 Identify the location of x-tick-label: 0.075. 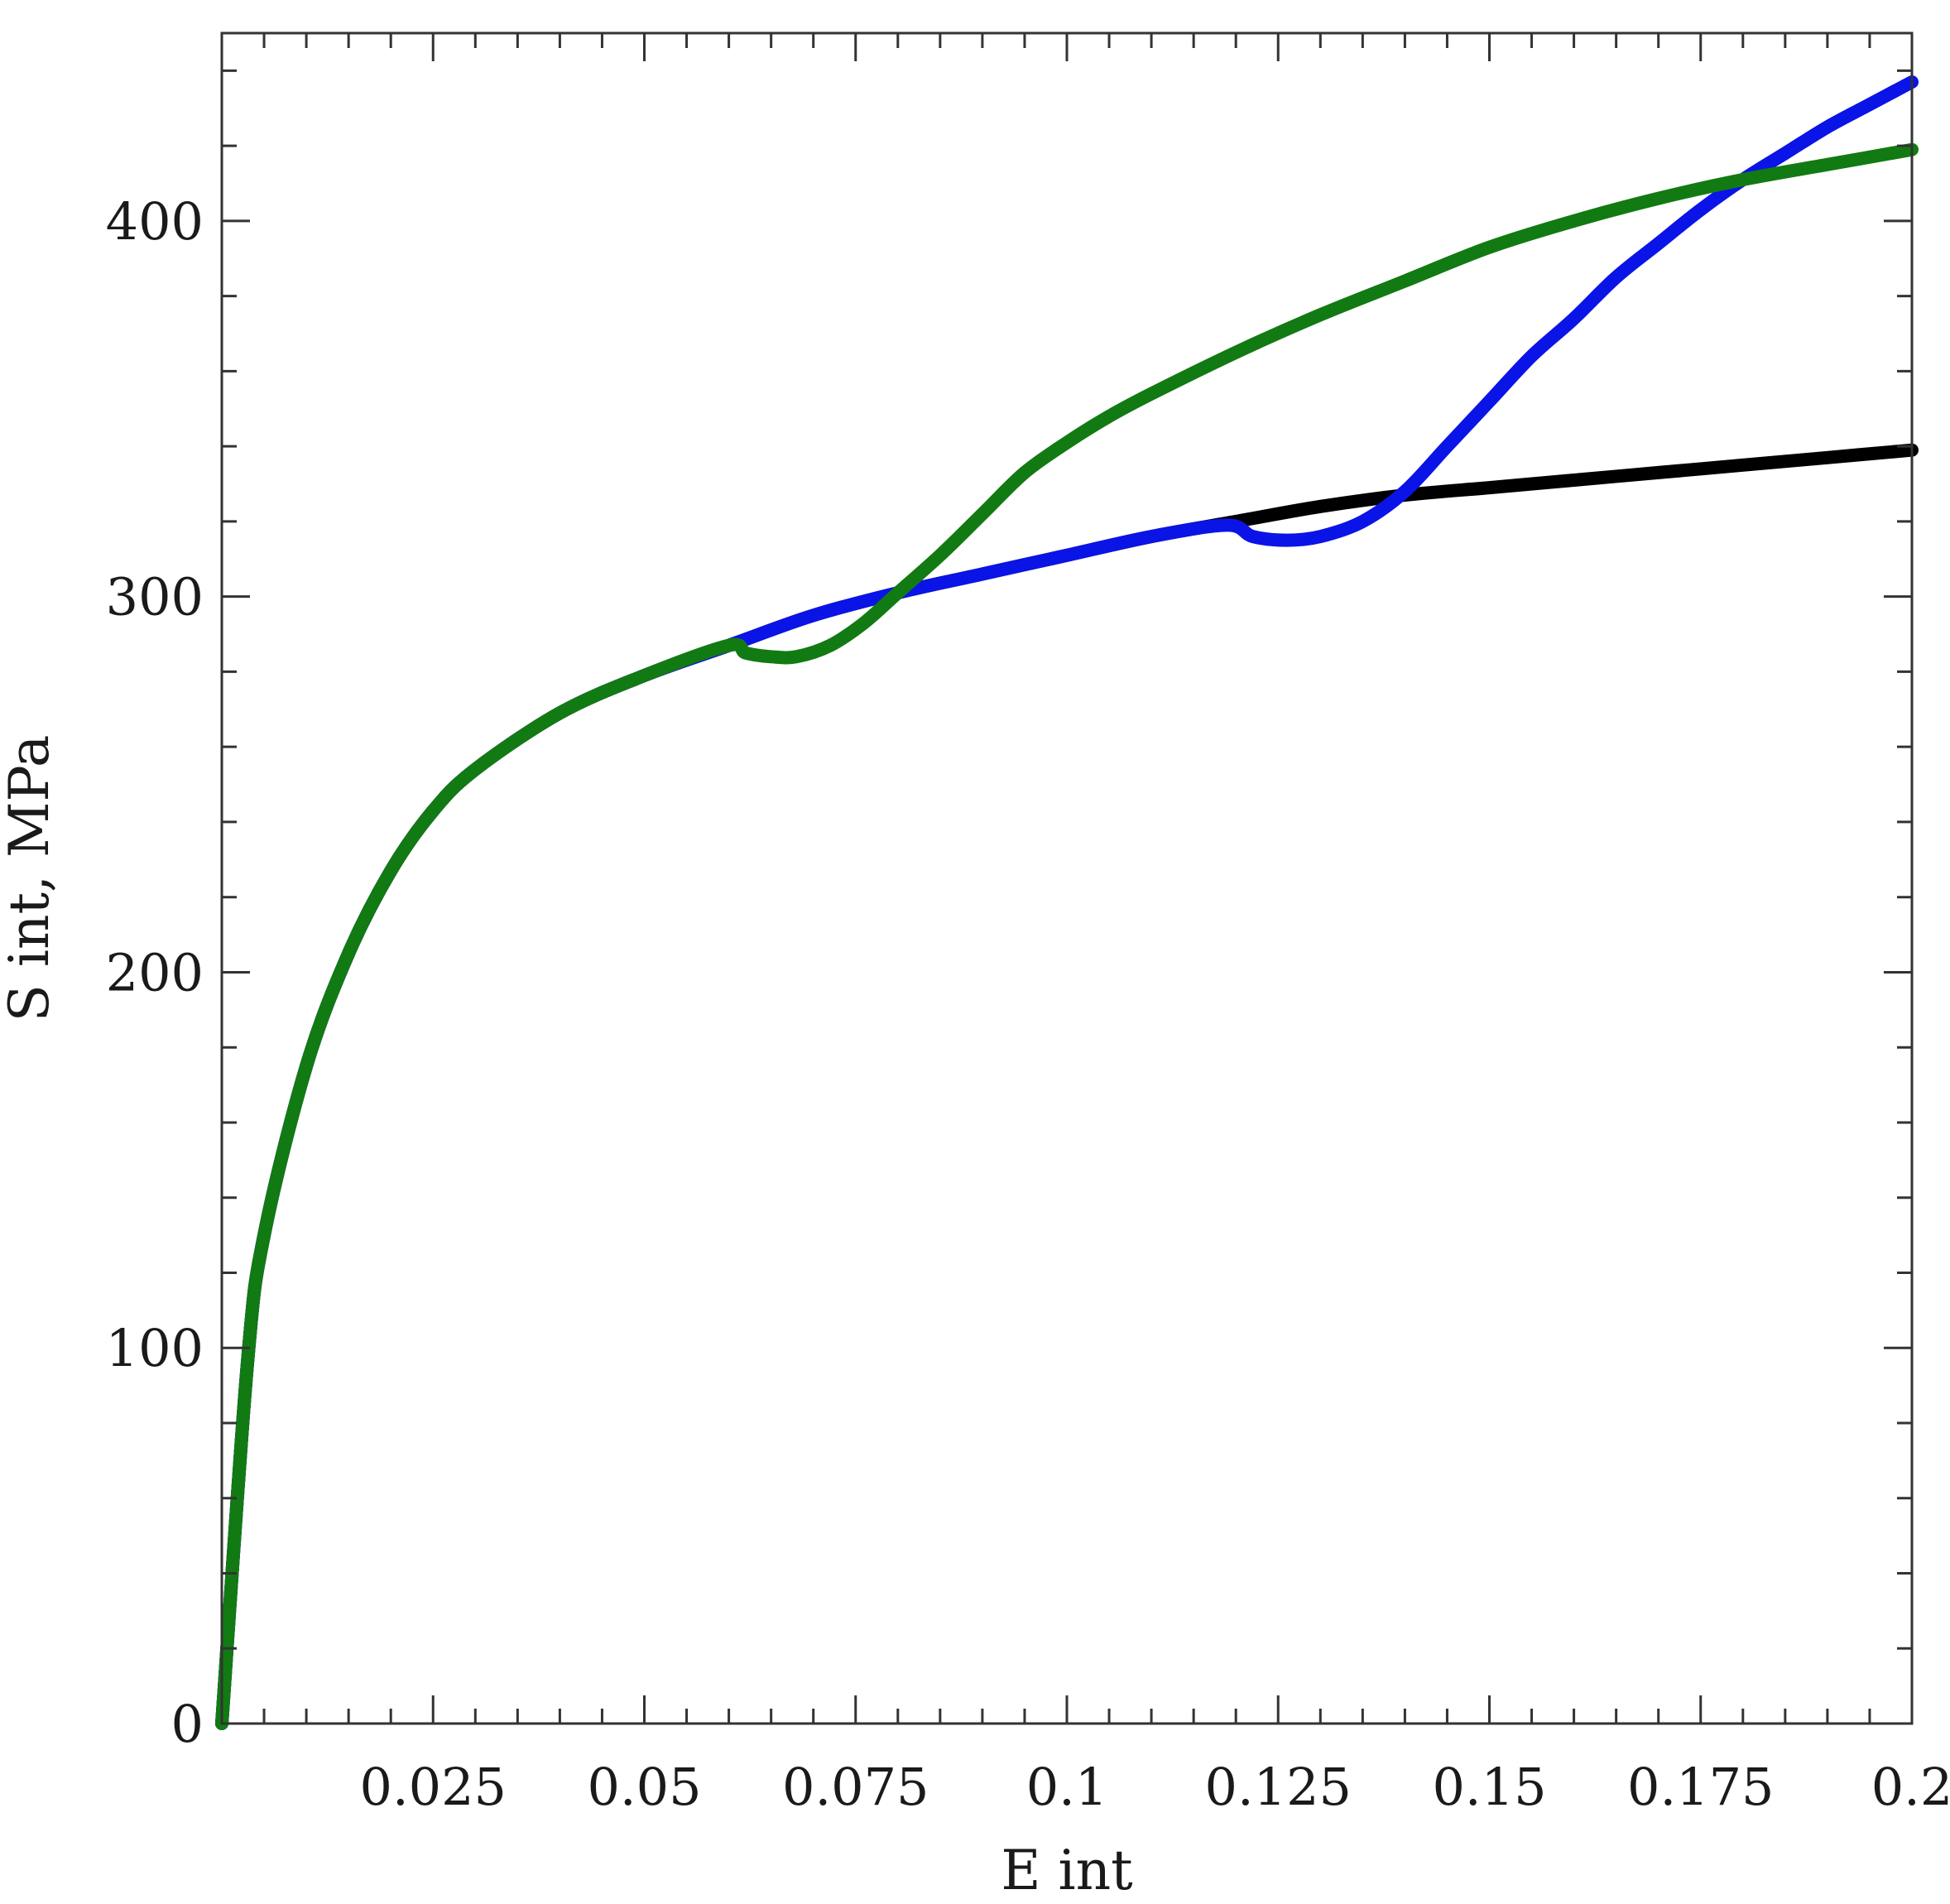
(855, 1787).